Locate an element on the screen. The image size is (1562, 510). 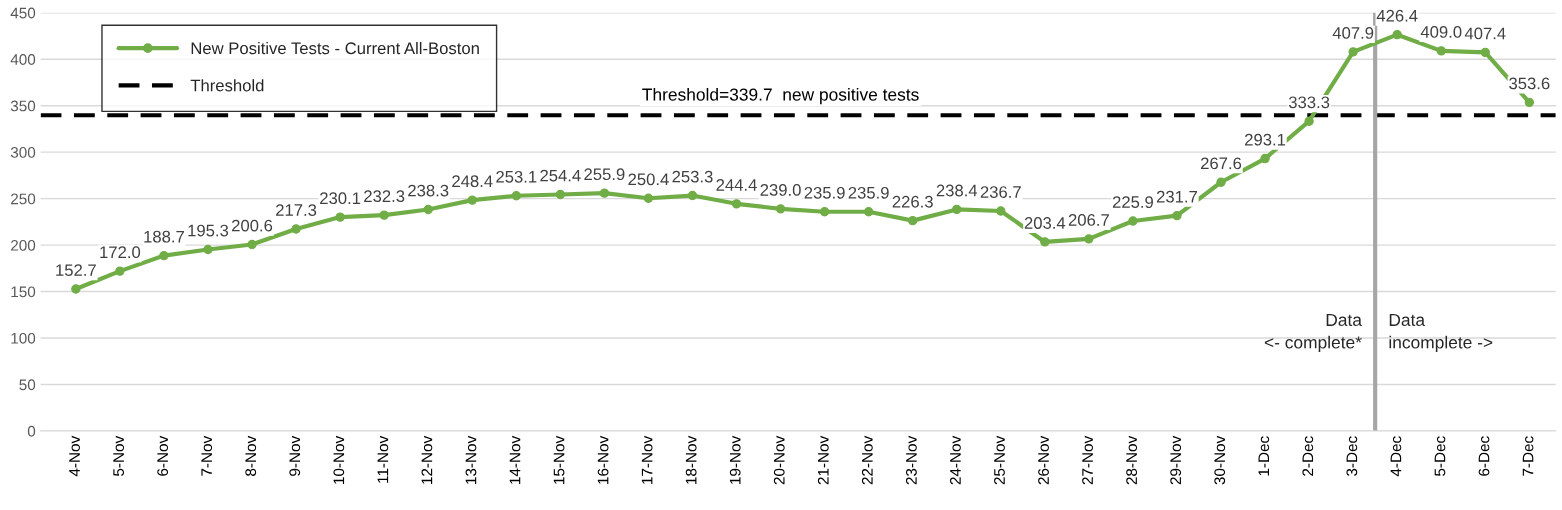
data-label: 255.9 is located at coordinates (604, 174).